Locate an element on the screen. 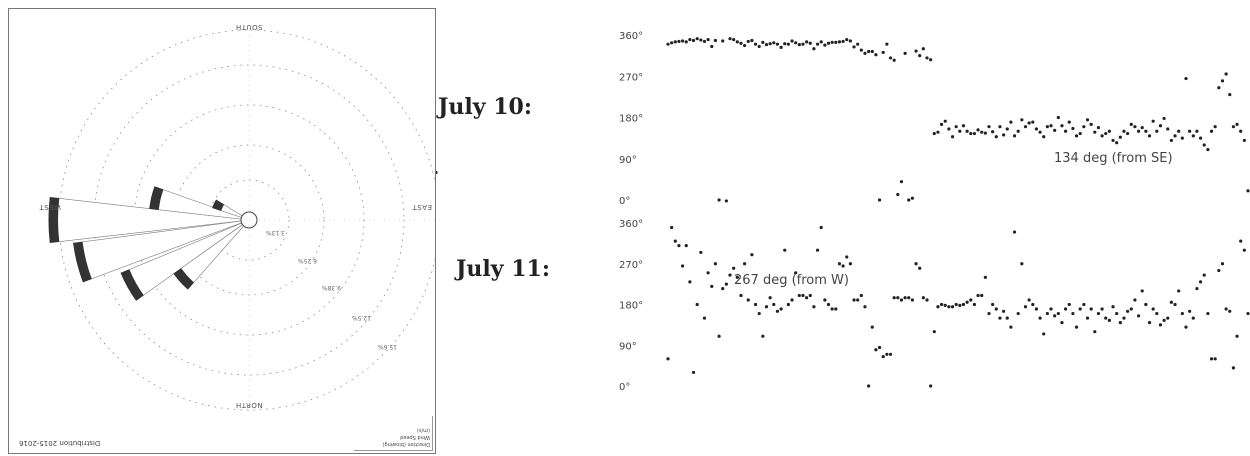 The height and width of the screenshot is (456, 1250). y-tick-label: 270° is located at coordinates (631, 77).